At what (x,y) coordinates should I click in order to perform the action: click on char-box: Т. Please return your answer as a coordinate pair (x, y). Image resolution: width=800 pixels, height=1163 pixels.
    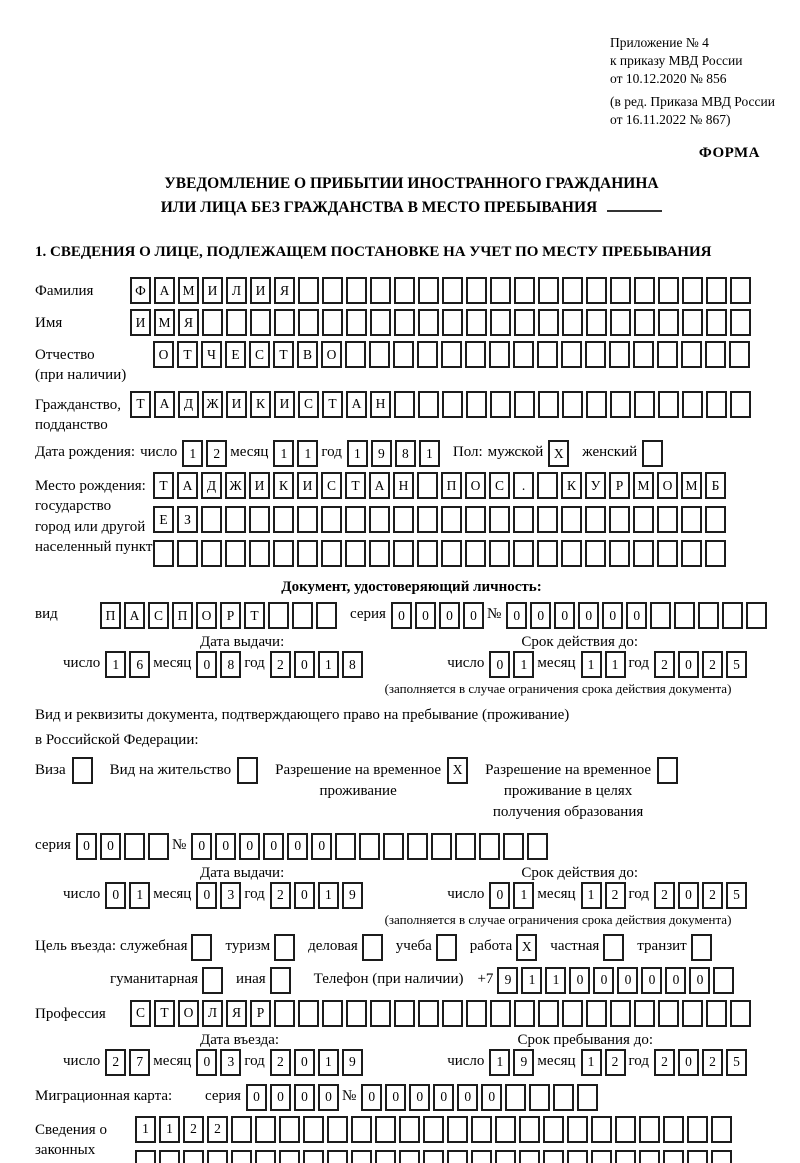
    Looking at the image, I should click on (164, 1013).